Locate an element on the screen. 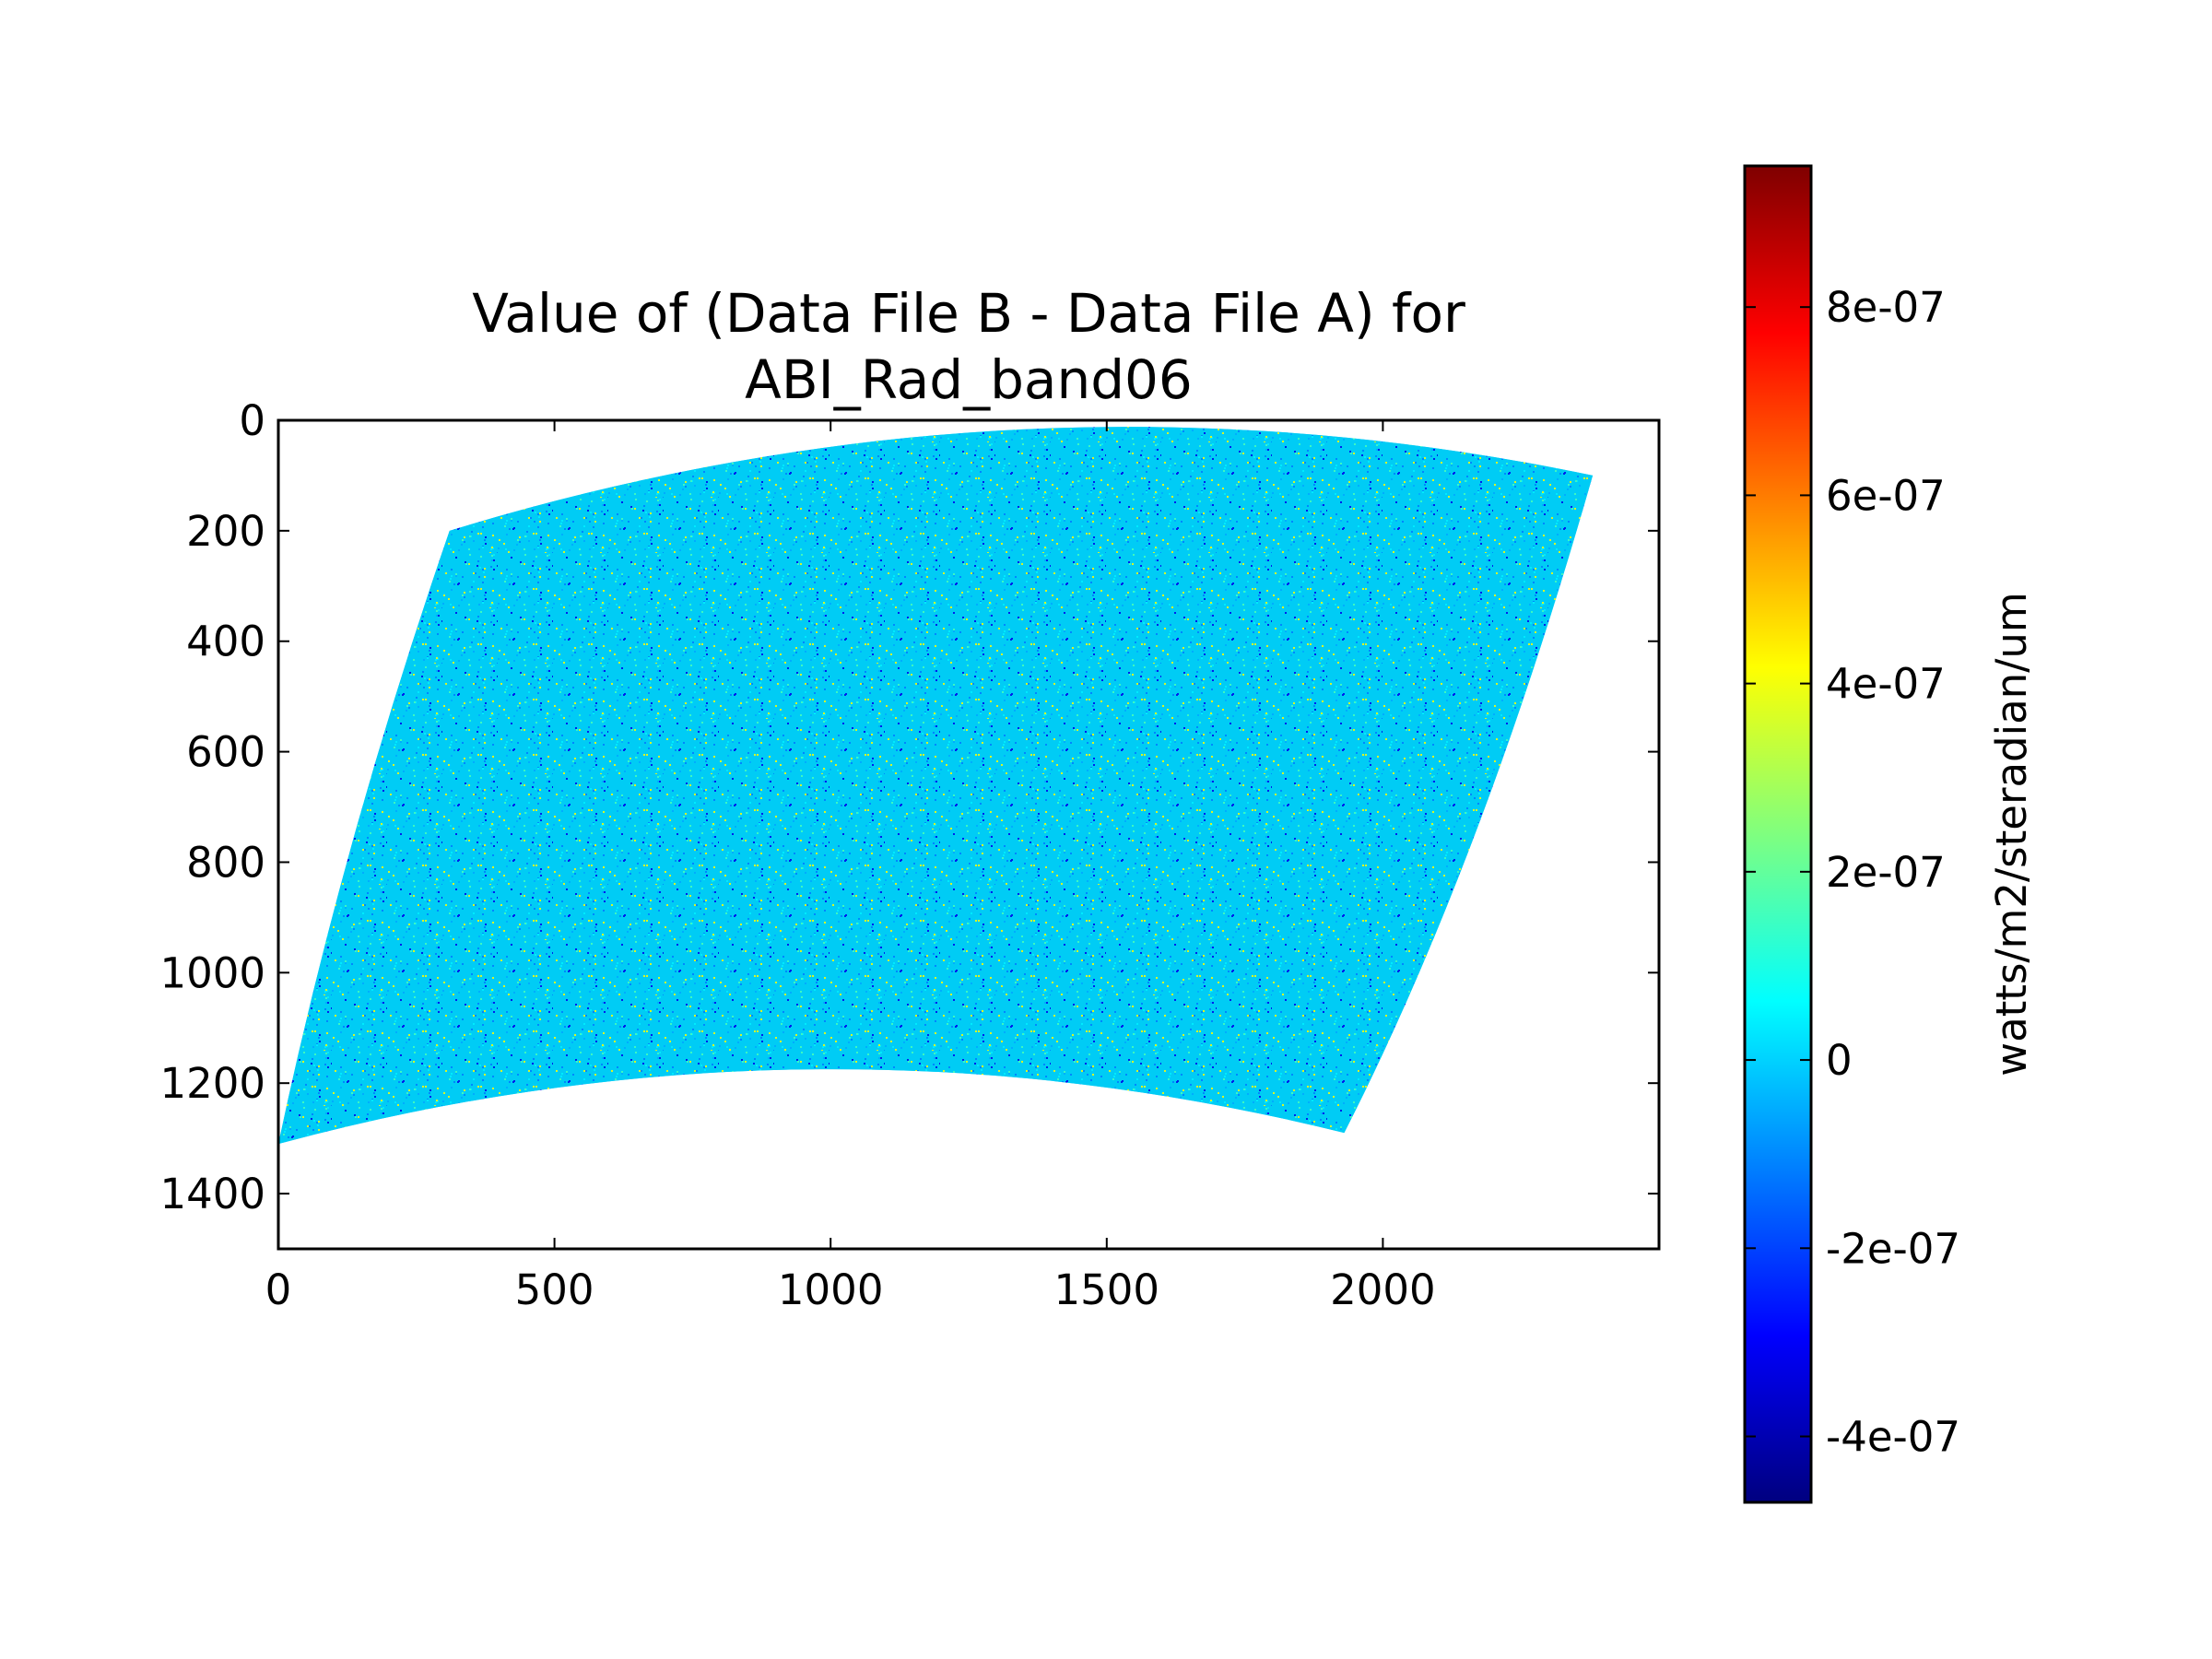 Image resolution: width=2212 pixels, height=1659 pixels. y-tick-label: 1200 is located at coordinates (212, 1083).